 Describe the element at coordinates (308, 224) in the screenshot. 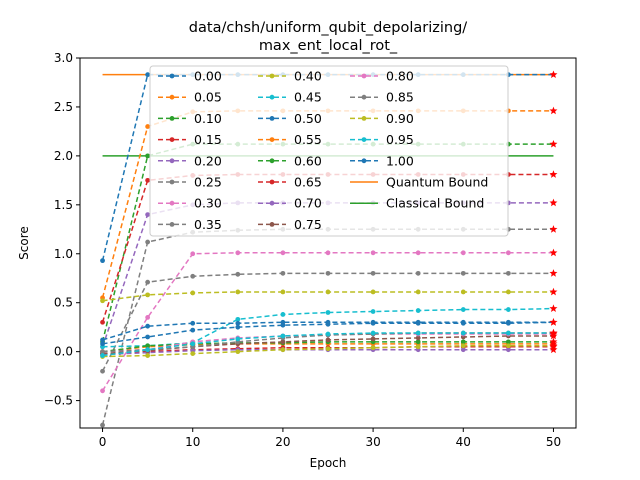

I see `legend-label: 0.75` at that location.